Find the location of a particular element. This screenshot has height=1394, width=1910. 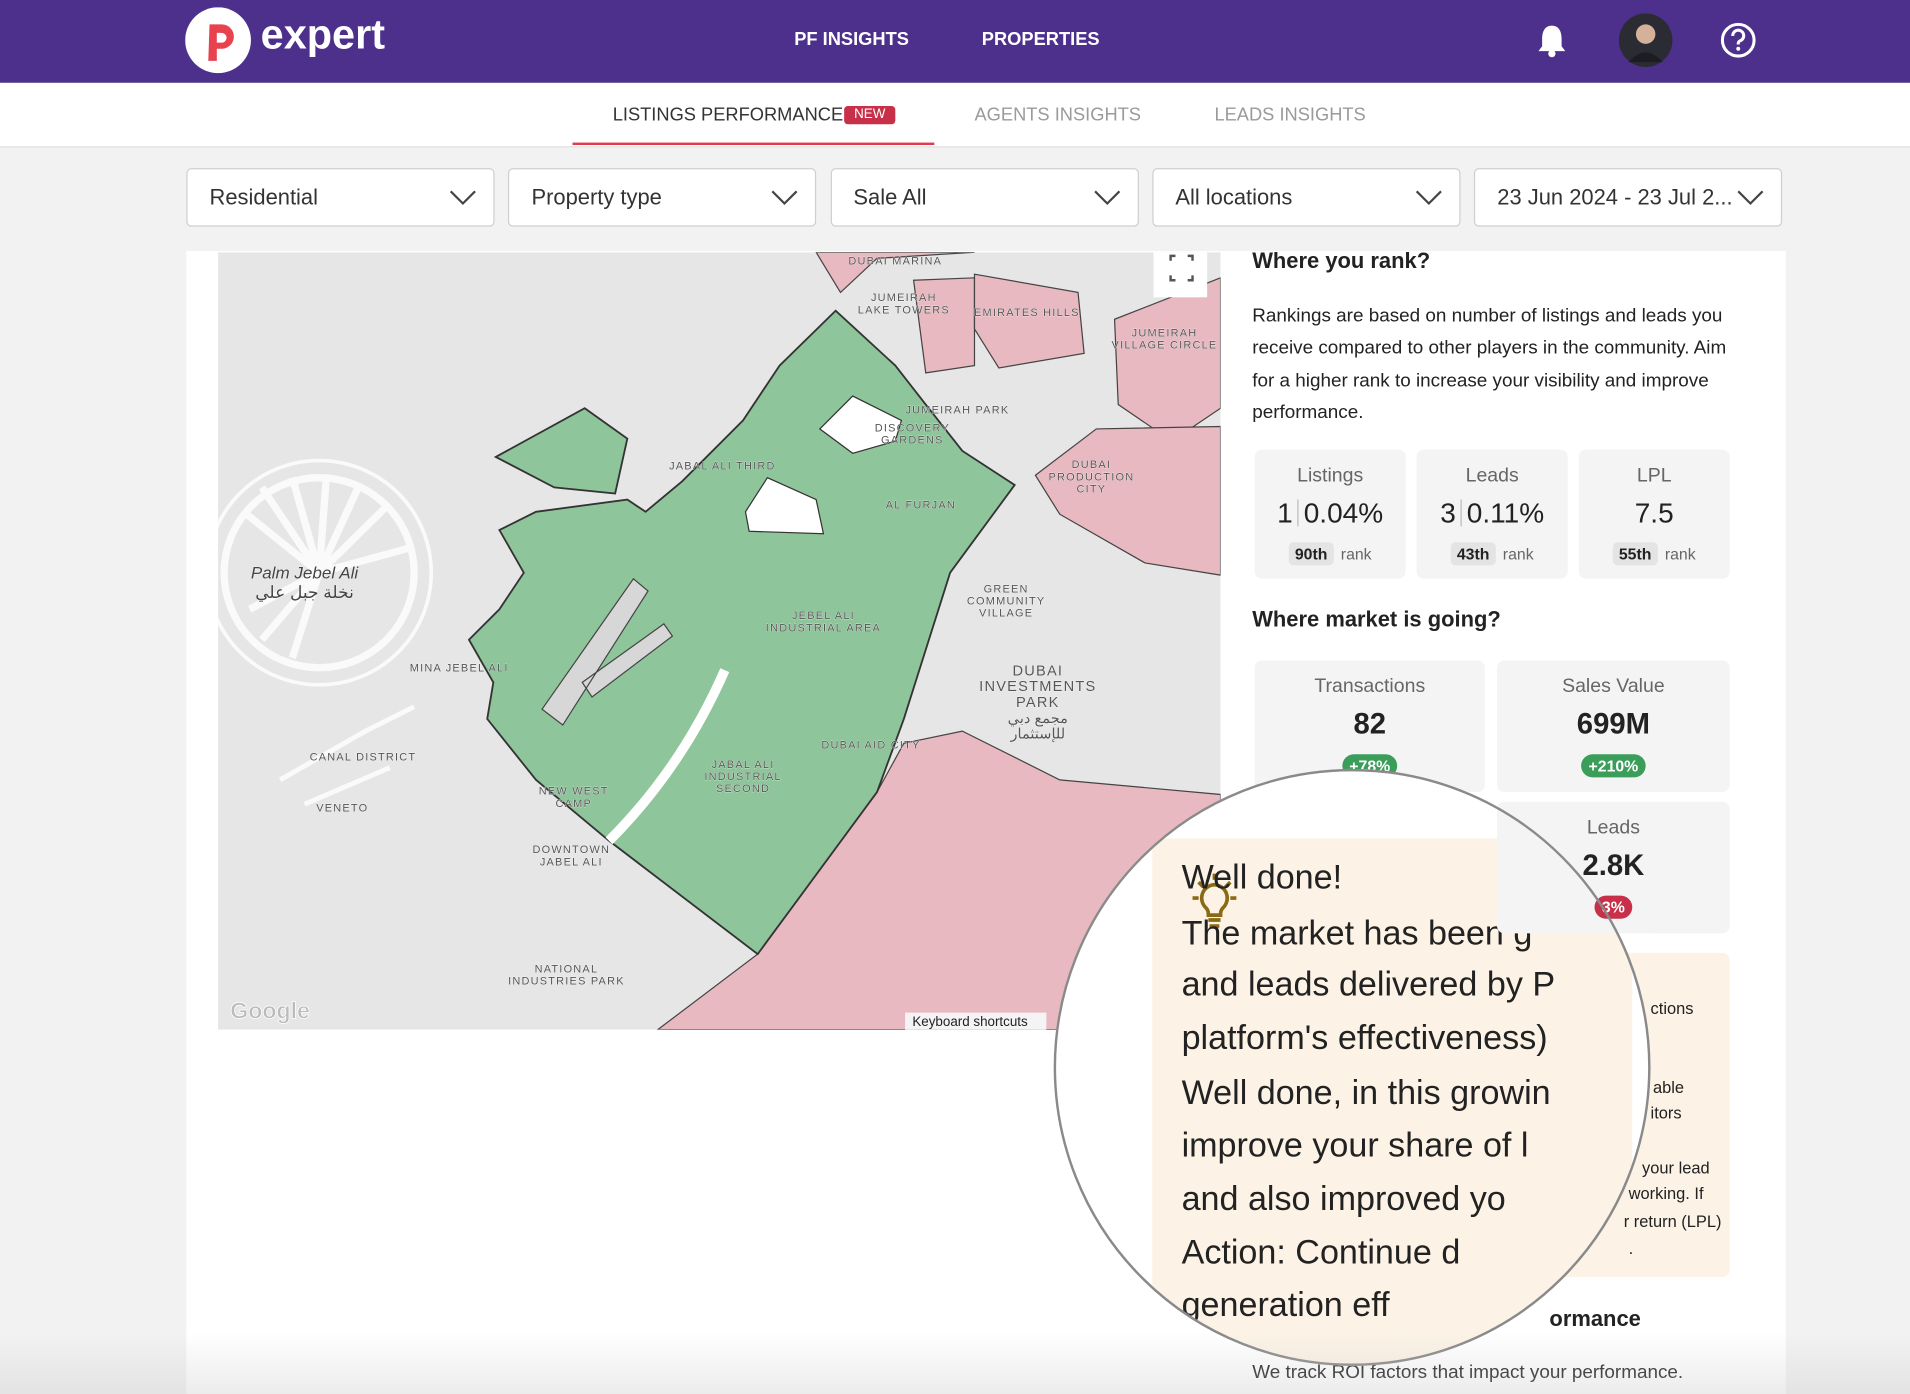

map-label: Palm Jebel Ali is located at coordinates (305, 573).